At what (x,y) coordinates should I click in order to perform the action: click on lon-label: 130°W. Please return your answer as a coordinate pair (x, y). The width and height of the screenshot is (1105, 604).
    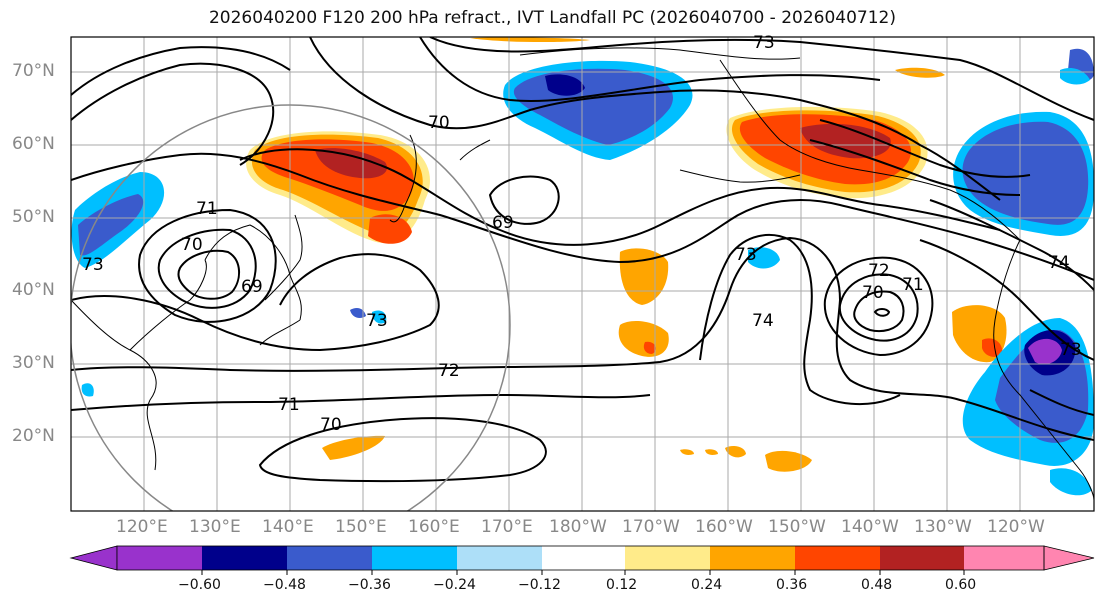
    Looking at the image, I should click on (943, 527).